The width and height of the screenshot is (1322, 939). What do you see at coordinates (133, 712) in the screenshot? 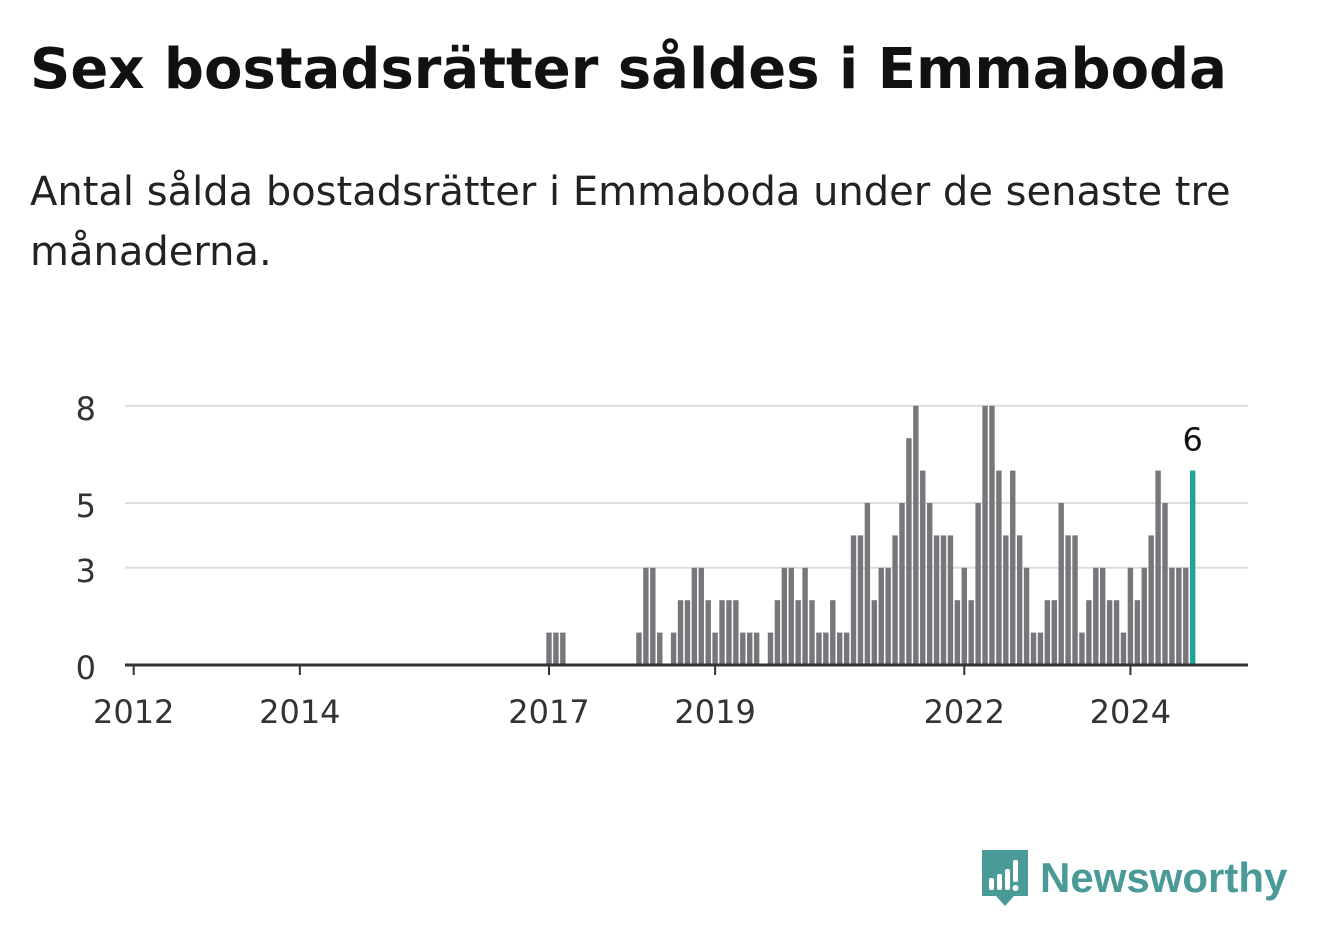
I see `x-tick-label: 2012` at bounding box center [133, 712].